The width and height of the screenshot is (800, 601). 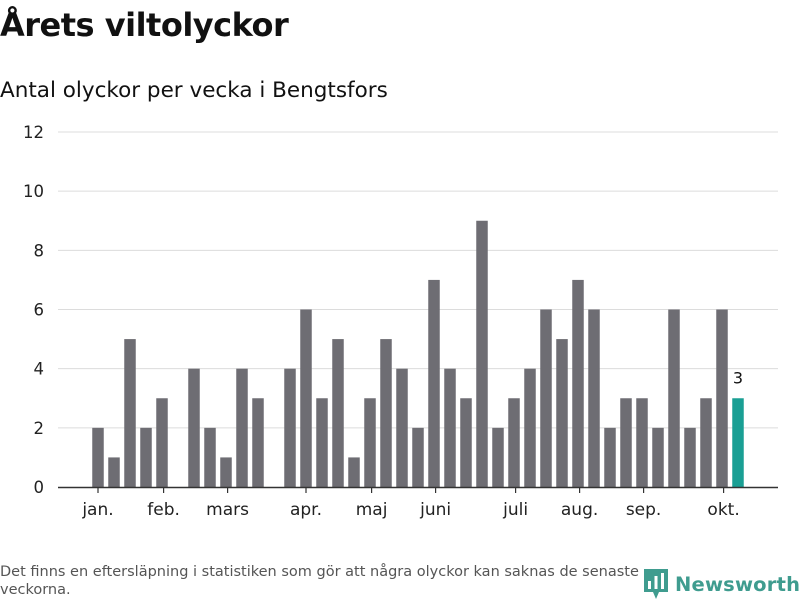 I want to click on y-tick-label: 8, so click(x=39, y=250).